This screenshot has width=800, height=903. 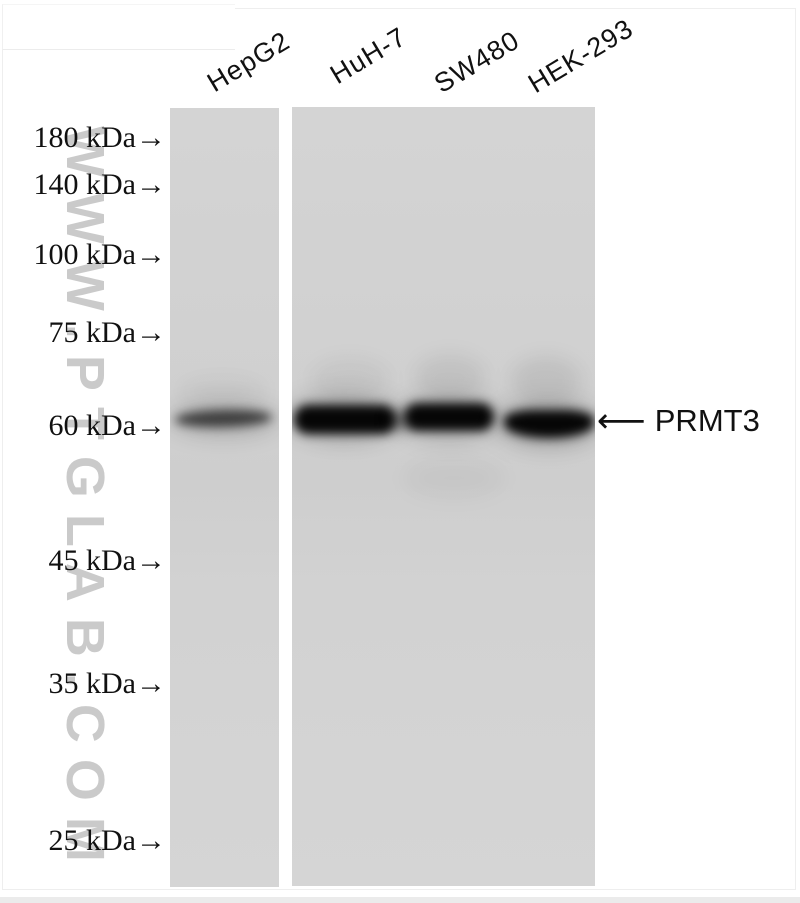 I want to click on mw-marker-45kda: 45 kDa→, so click(x=107, y=560).